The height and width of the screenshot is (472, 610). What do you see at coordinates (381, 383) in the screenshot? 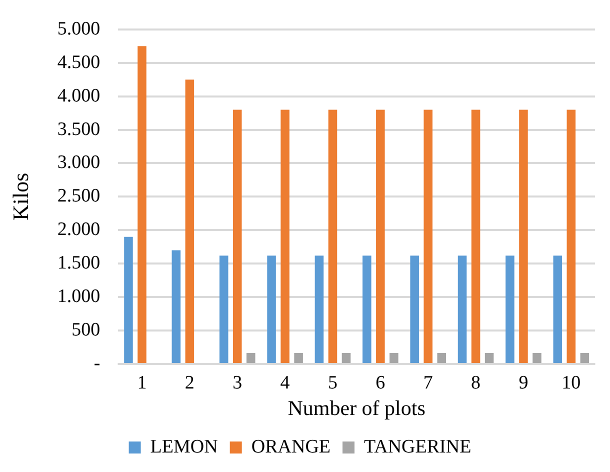
I see `x-tick-label: 6` at bounding box center [381, 383].